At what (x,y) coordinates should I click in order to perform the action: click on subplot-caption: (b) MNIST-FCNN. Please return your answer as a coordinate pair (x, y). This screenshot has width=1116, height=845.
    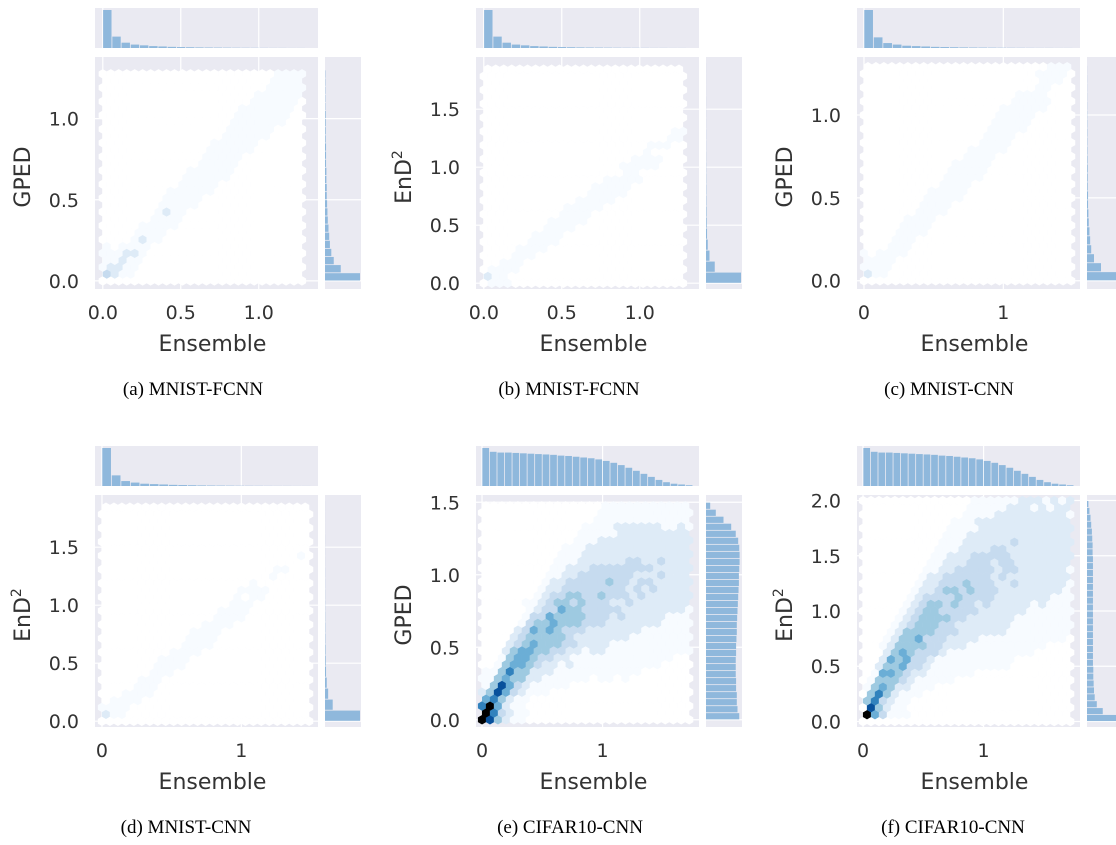
    Looking at the image, I should click on (569, 389).